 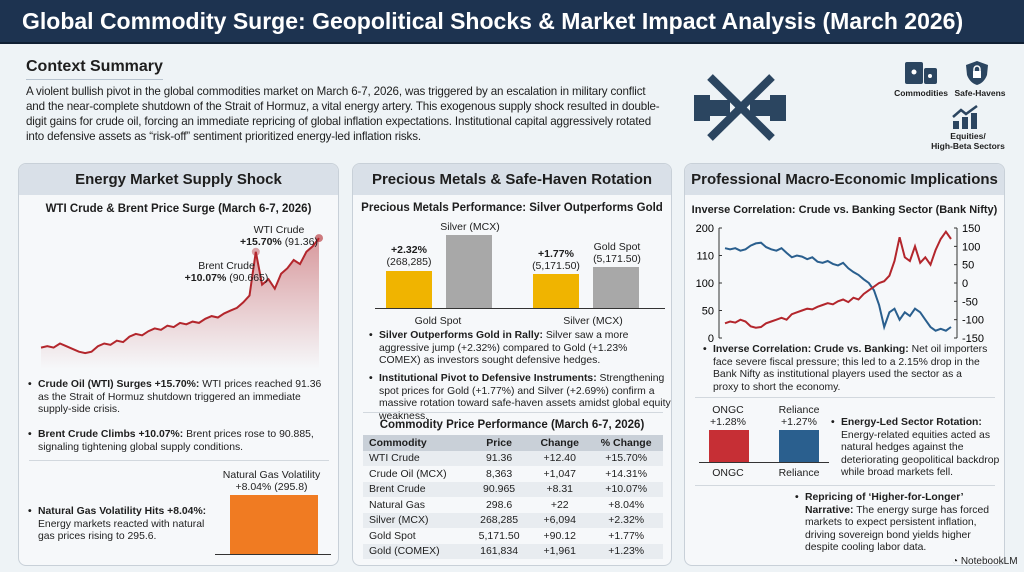 What do you see at coordinates (617, 253) in the screenshot?
I see `silver2-bar-label: Gold Spot (5,171.50)` at bounding box center [617, 253].